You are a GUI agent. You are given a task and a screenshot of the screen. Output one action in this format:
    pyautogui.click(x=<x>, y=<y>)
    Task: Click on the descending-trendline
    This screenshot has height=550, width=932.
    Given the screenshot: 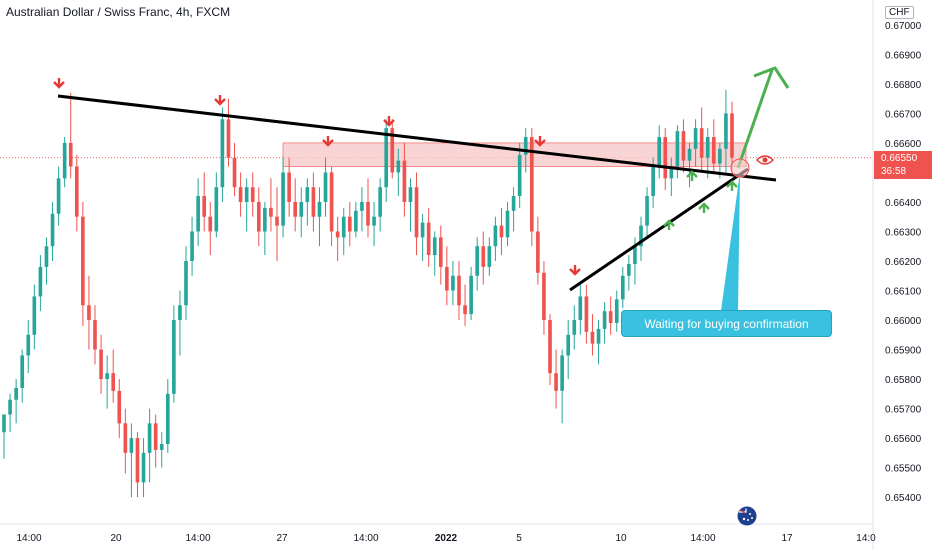 What is the action you would take?
    pyautogui.click(x=417, y=138)
    